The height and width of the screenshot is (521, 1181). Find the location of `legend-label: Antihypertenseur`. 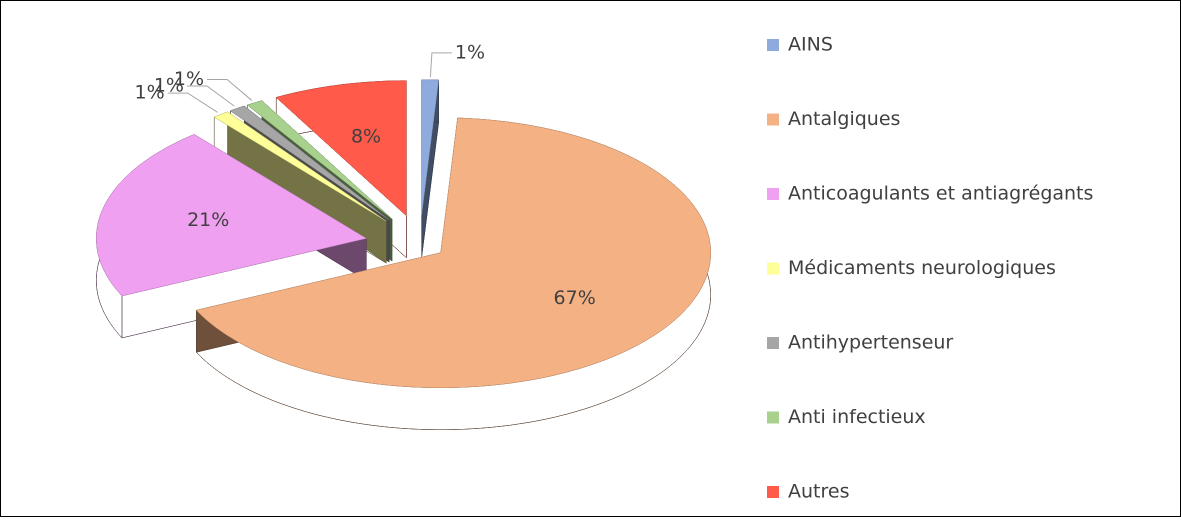

legend-label: Antihypertenseur is located at coordinates (870, 343).